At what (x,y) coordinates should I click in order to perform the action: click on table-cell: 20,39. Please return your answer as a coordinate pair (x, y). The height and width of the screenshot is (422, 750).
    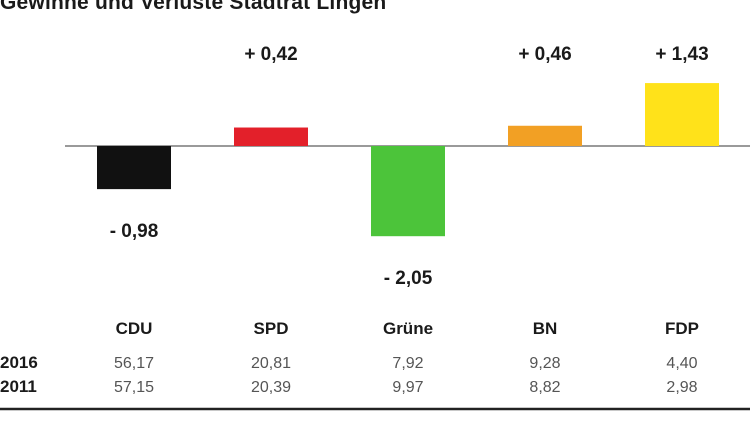
    Looking at the image, I should click on (271, 387).